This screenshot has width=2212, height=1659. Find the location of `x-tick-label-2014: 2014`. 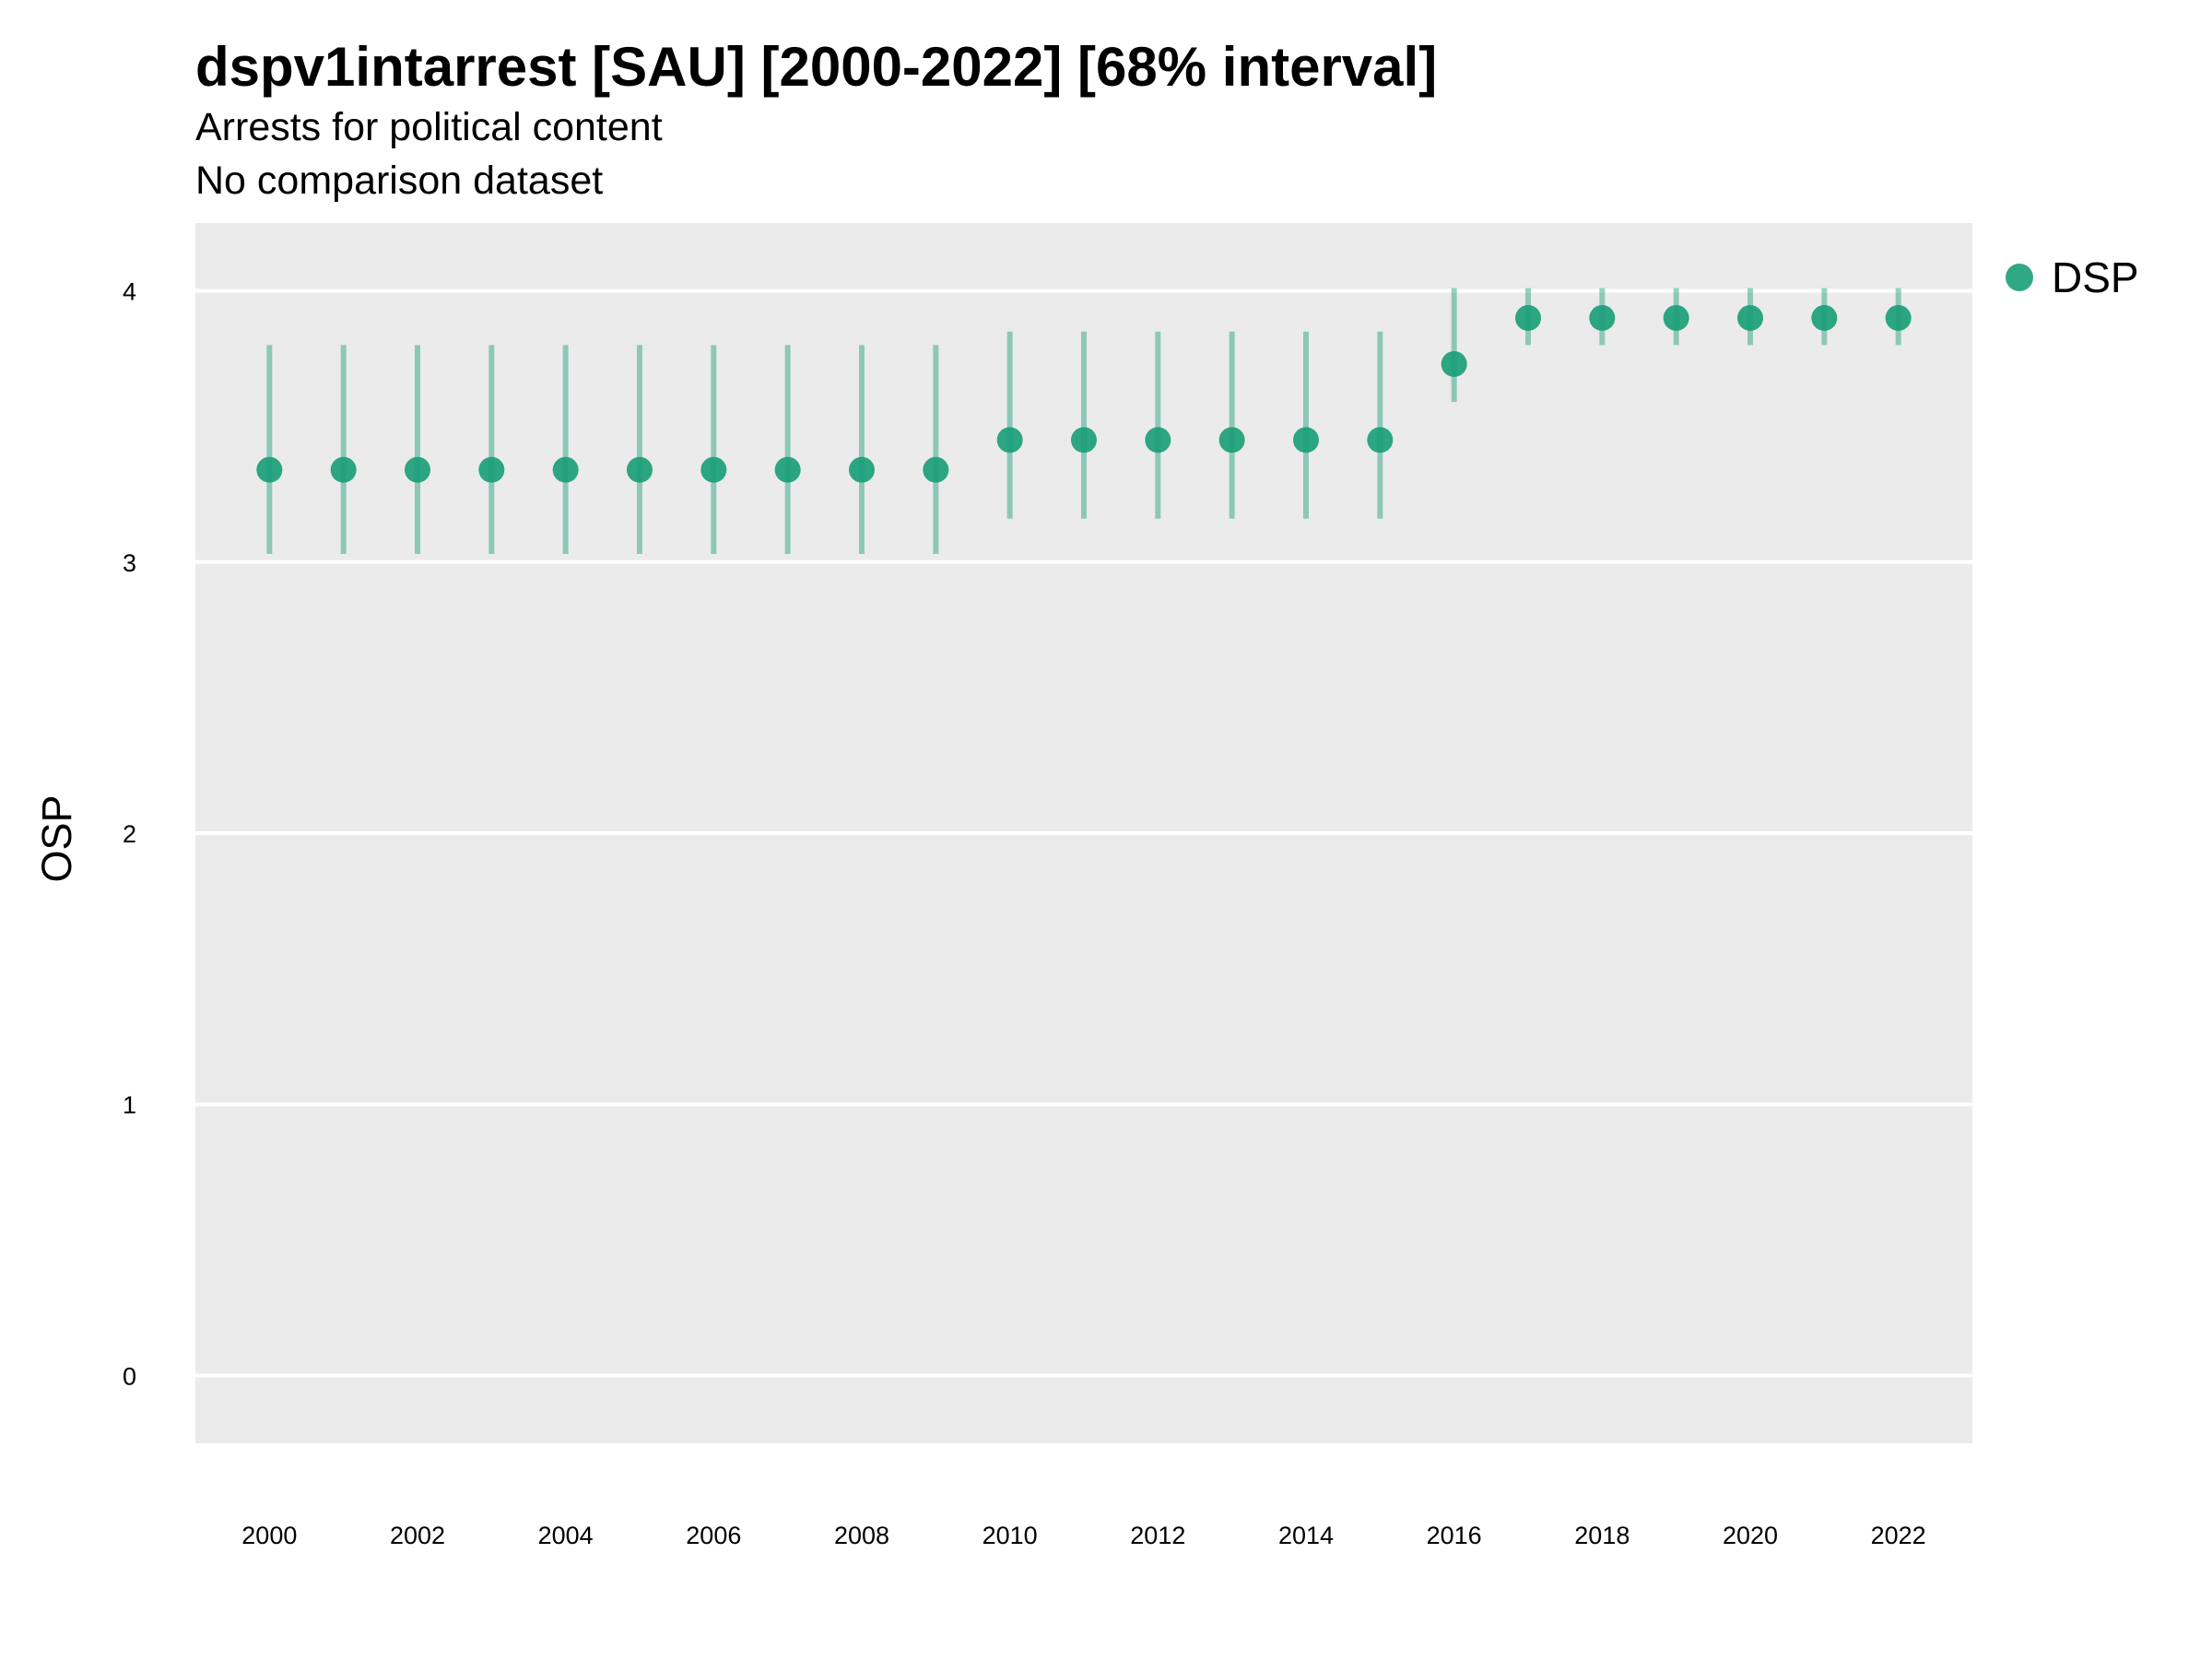

x-tick-label-2014: 2014 is located at coordinates (1306, 1535).